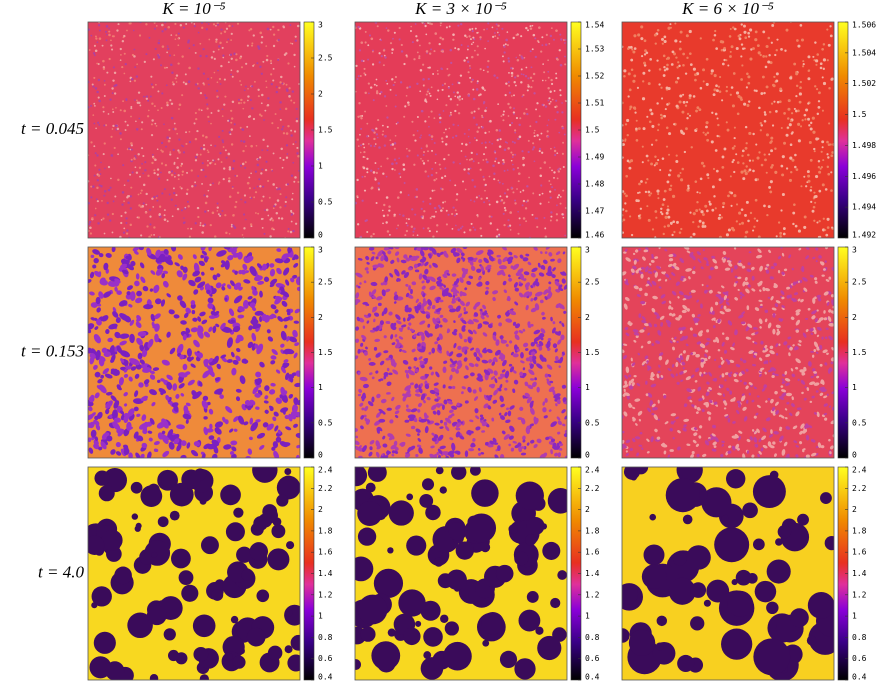 The width and height of the screenshot is (883, 688). Describe the element at coordinates (477, 353) in the screenshot. I see `panel: 00.511.522.53` at that location.